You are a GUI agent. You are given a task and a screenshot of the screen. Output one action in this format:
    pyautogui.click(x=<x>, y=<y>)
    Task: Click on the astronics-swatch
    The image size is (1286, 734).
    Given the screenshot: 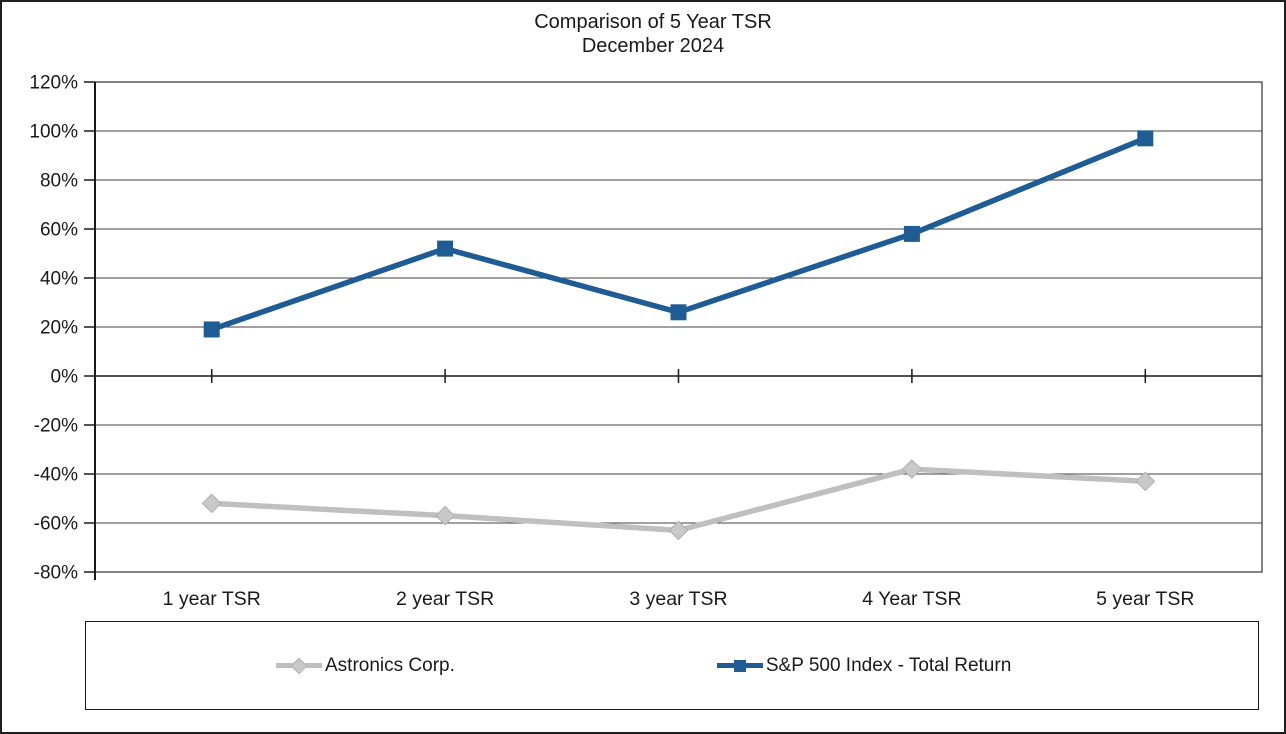 What is the action you would take?
    pyautogui.click(x=299, y=666)
    